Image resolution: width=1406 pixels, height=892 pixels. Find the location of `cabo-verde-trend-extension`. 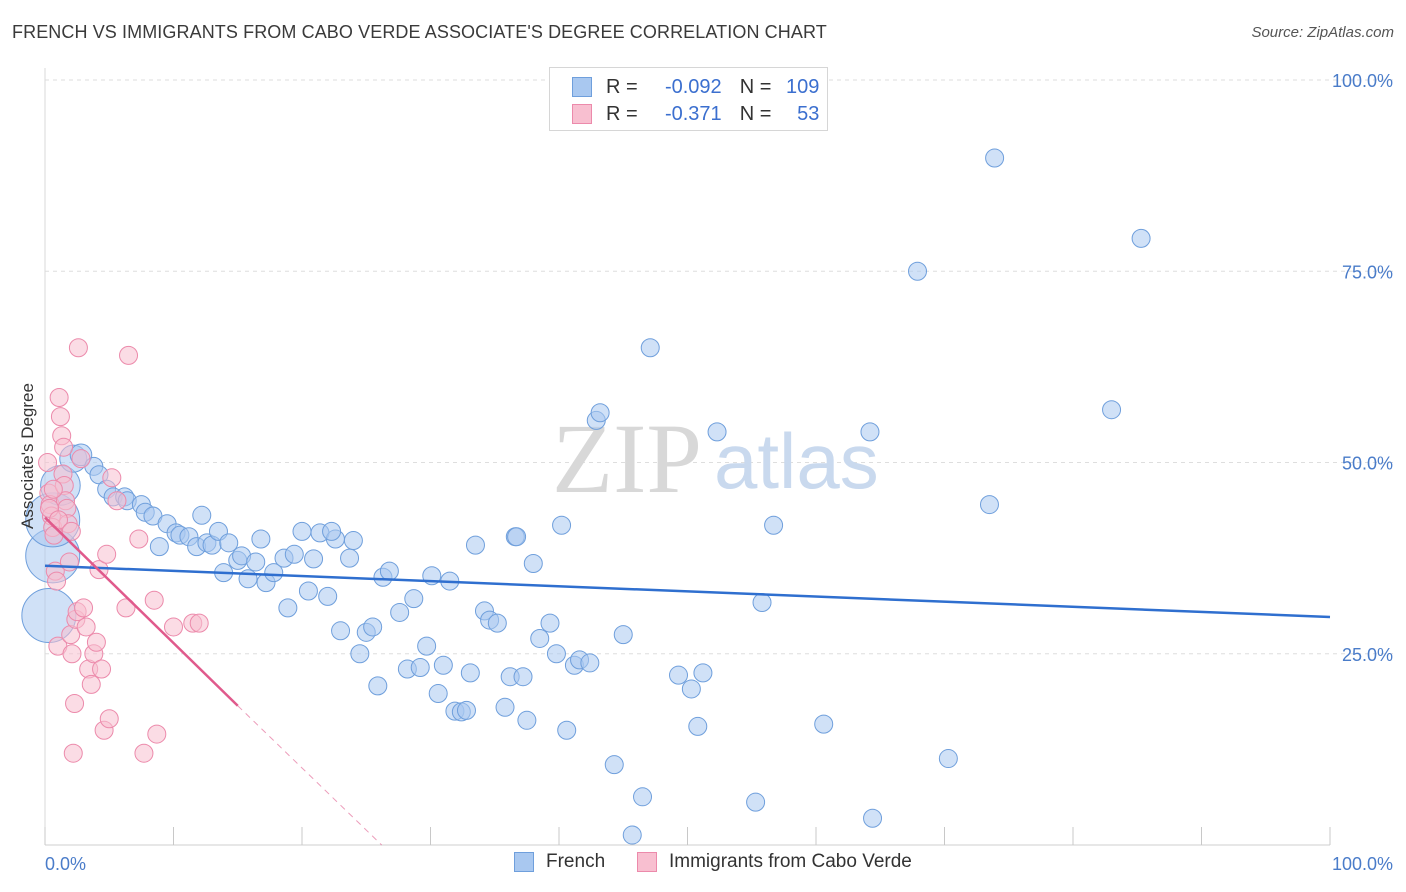

cabo-verde-trend-extension is located at coordinates (310, 775).